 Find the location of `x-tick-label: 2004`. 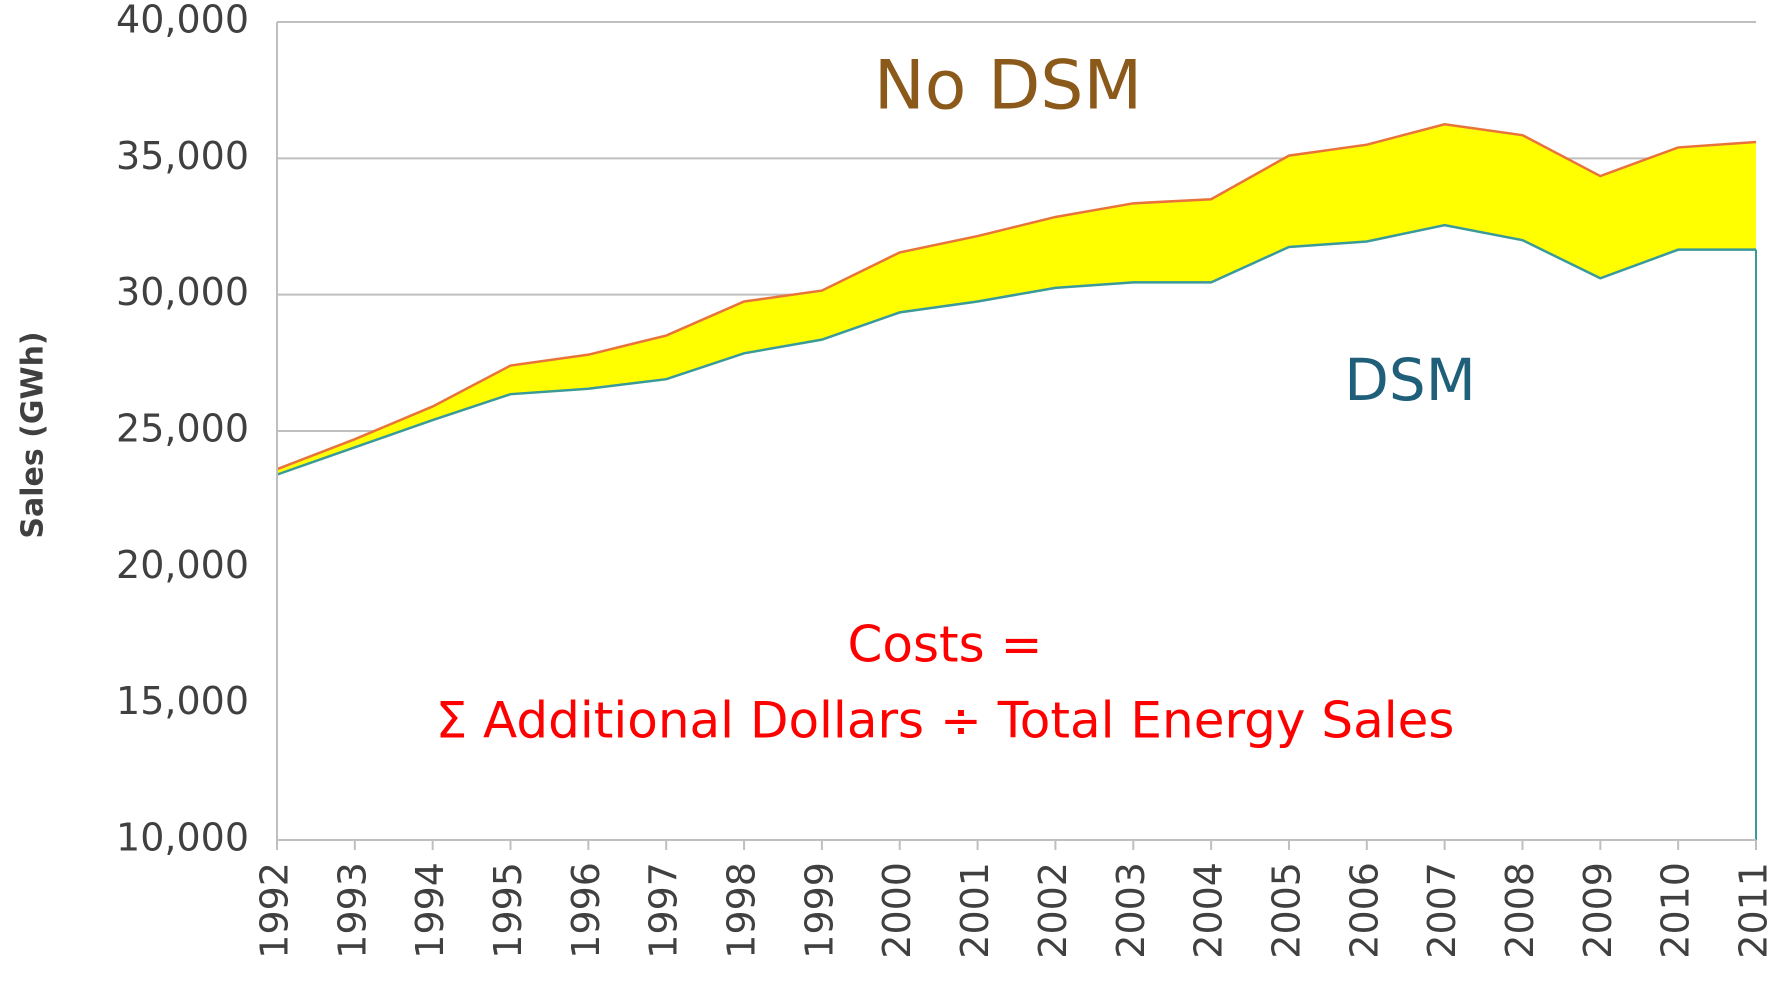

x-tick-label: 2004 is located at coordinates (1209, 910).